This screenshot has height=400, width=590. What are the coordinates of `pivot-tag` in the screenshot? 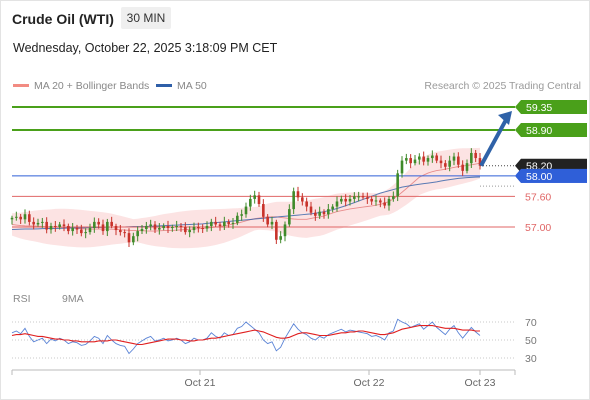 It's located at (551, 175).